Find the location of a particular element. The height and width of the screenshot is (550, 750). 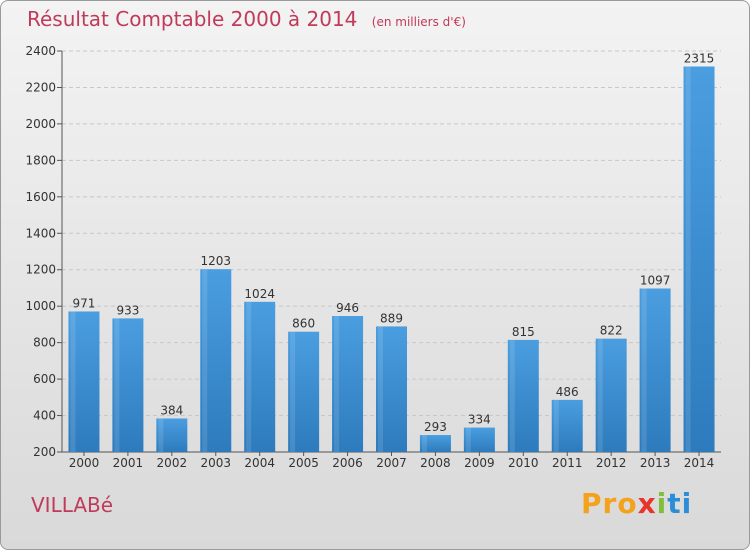

data-label: 486 is located at coordinates (567, 392).